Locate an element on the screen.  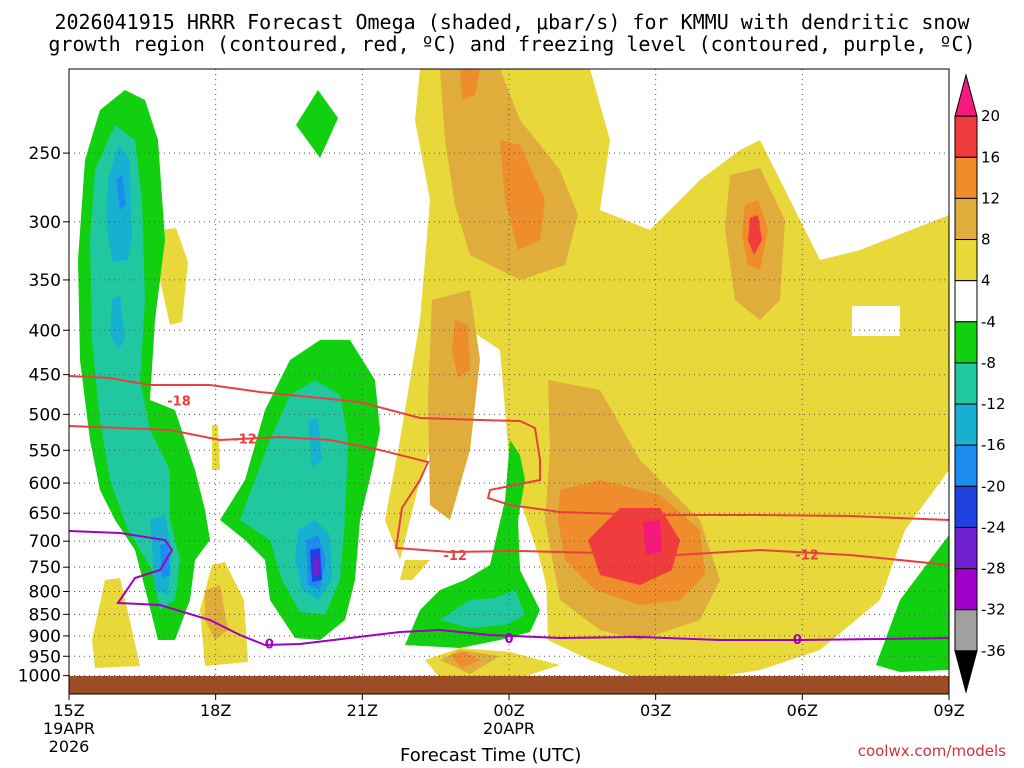
contour-purple-zero is located at coordinates (509, 588).